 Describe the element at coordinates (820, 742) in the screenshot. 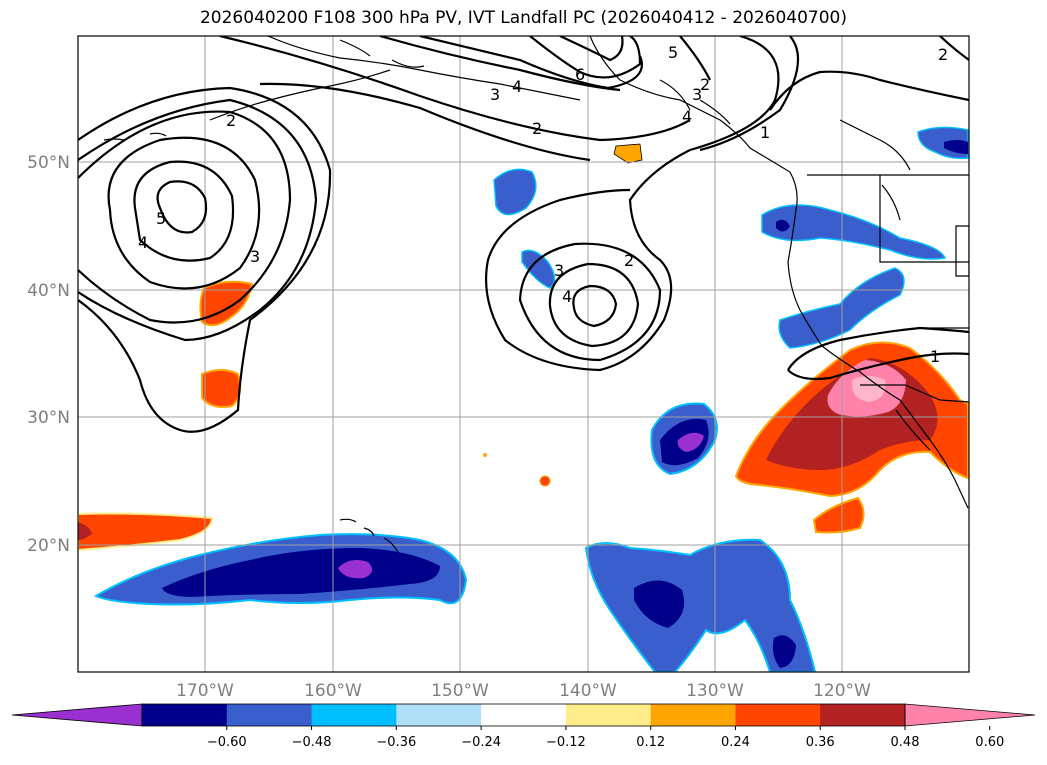

I see `colorbar-tick-label: 0.36` at that location.